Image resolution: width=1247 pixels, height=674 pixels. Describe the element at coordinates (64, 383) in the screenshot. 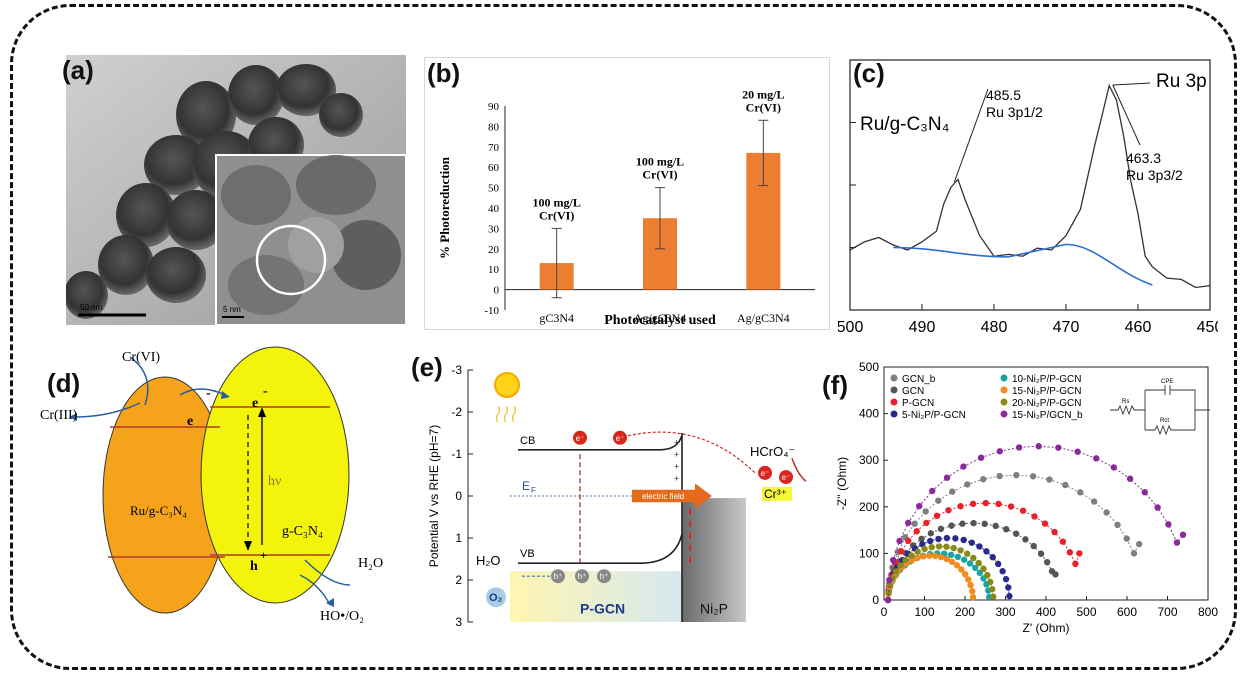

I see `label-d: (d)` at that location.